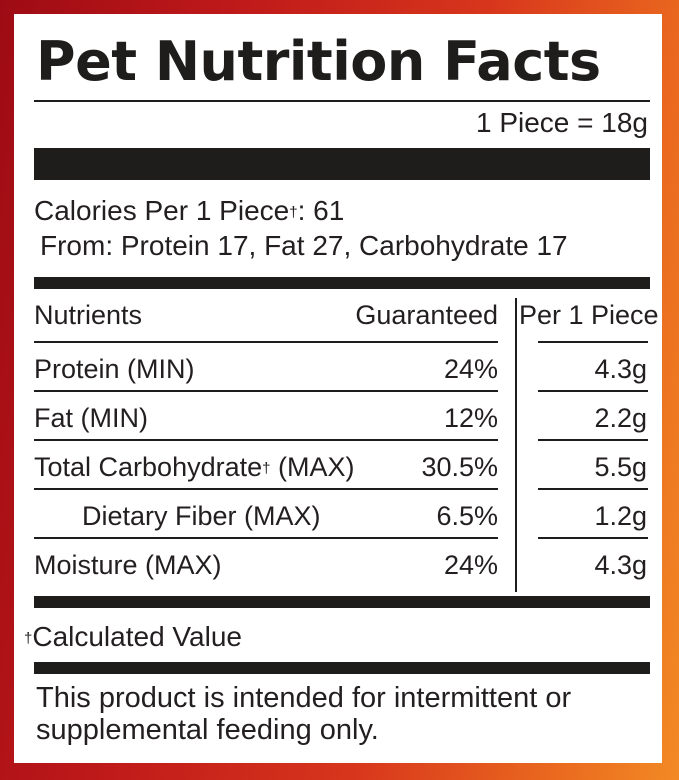 Image resolution: width=679 pixels, height=780 pixels. What do you see at coordinates (467, 516) in the screenshot?
I see `table-row-fiber-guaranteed: 6.5%` at bounding box center [467, 516].